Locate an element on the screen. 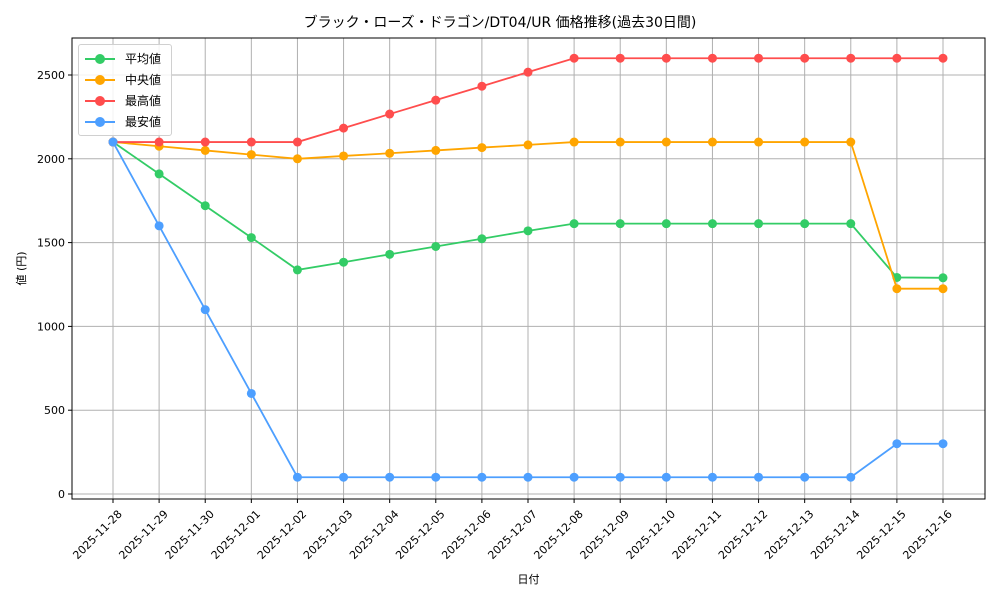 The width and height of the screenshot is (1000, 600). legend-label: 平均値 is located at coordinates (143, 59).